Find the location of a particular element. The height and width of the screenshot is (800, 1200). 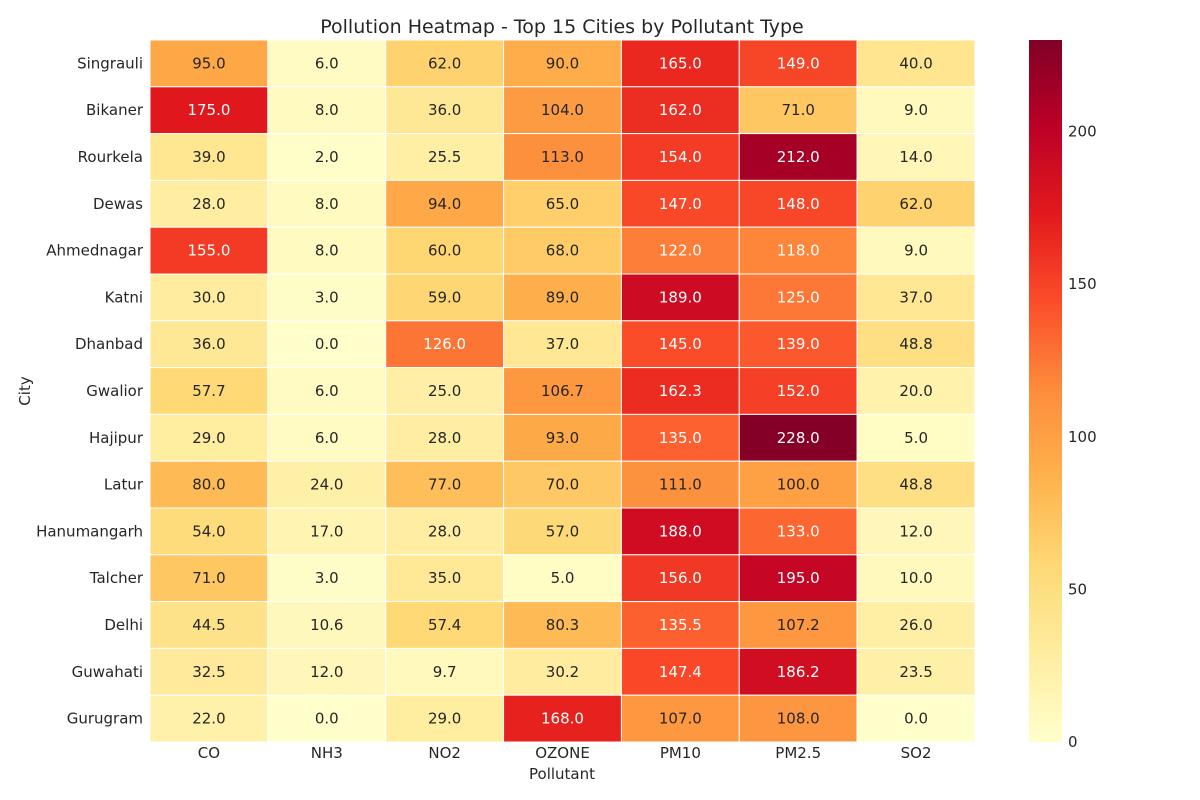

cell-value-label: 113.0 is located at coordinates (562, 157).